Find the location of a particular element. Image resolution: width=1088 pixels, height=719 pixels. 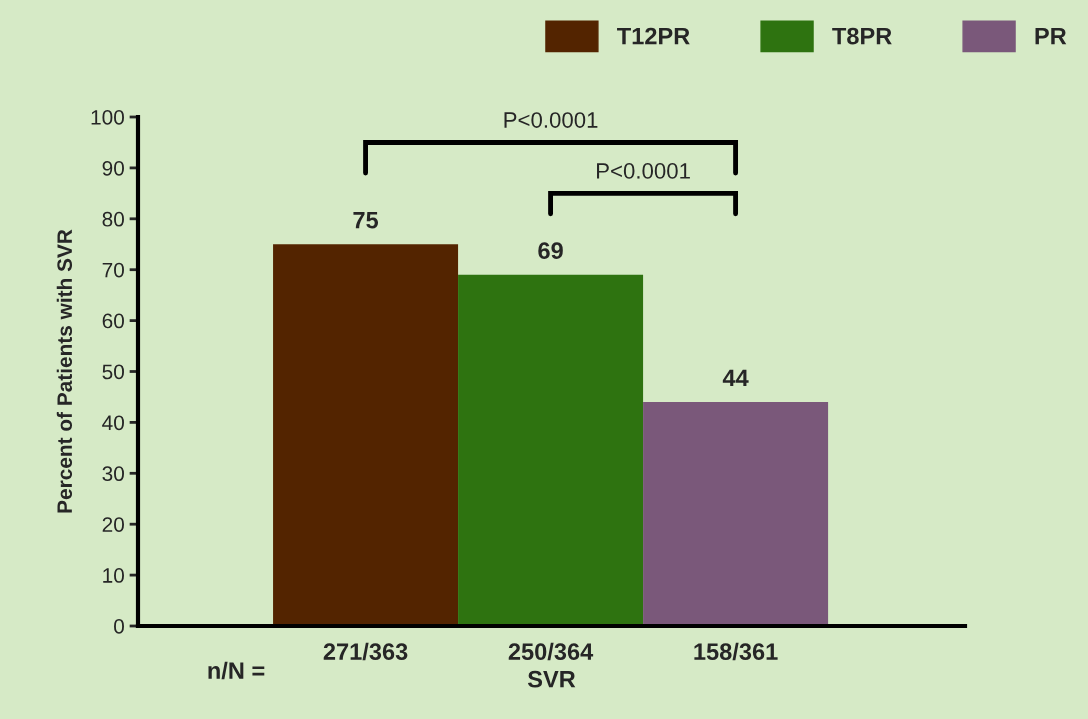

text: n/N = is located at coordinates (236, 670).